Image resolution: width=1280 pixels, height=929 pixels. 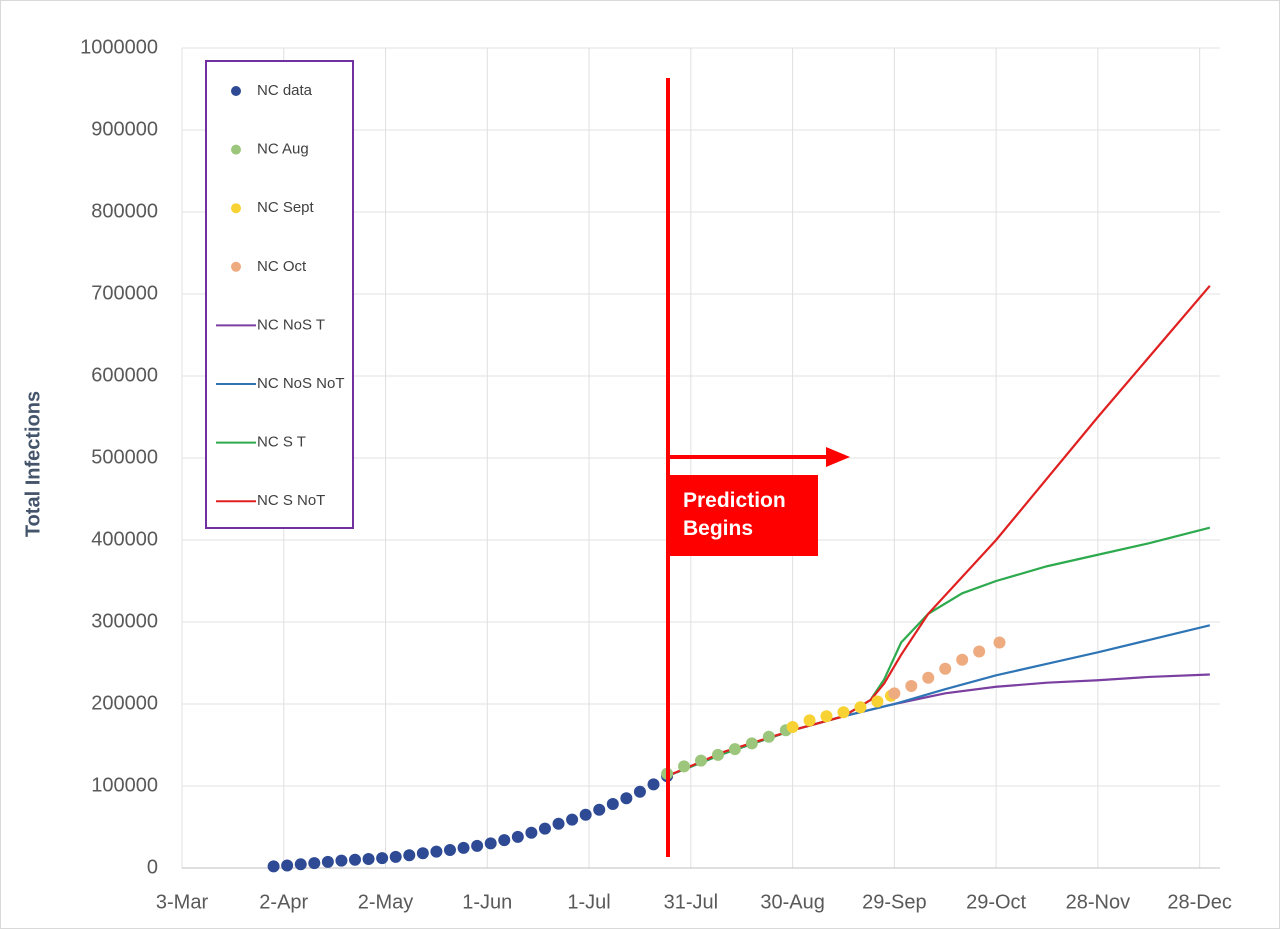 What do you see at coordinates (894, 902) in the screenshot?
I see `x-tick-label: 29-Sep` at bounding box center [894, 902].